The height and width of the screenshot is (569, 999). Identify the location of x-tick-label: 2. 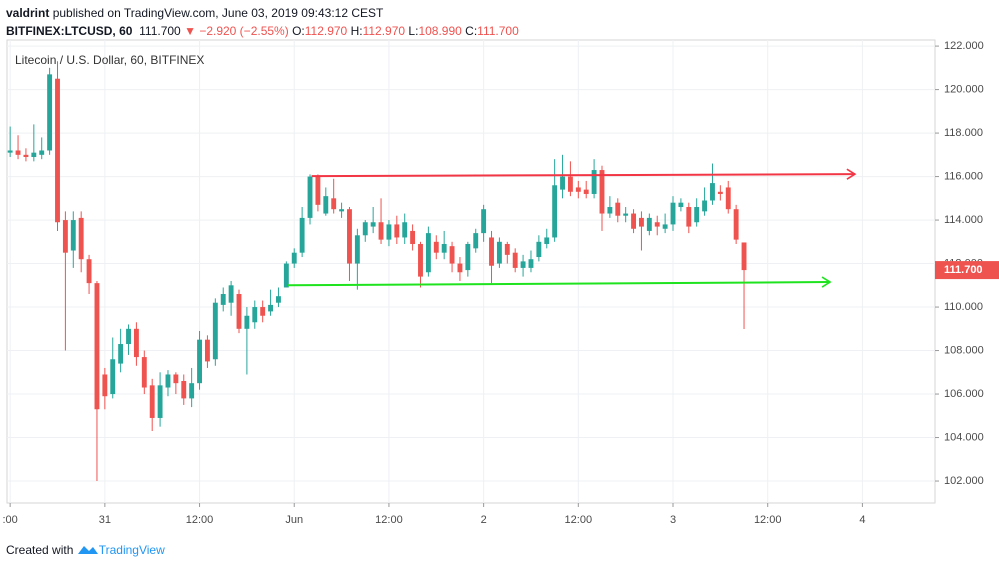
(484, 520).